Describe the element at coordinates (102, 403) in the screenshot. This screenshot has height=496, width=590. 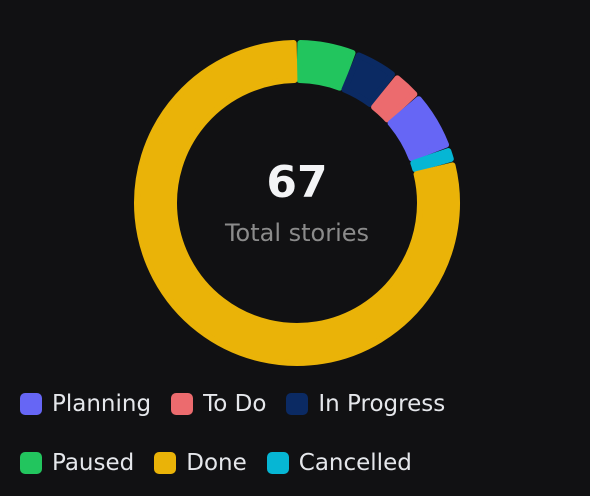
I see `legend-label: Planning` at that location.